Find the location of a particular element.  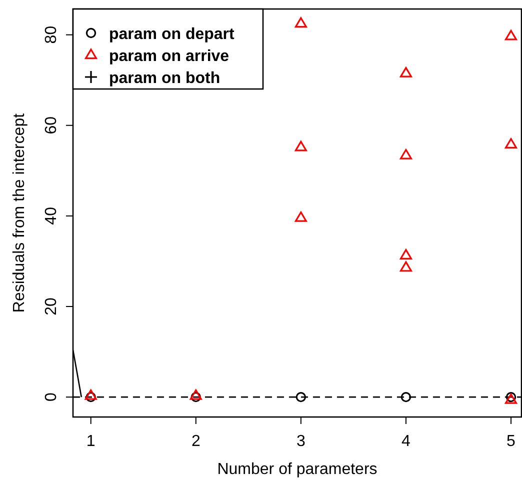

y-tick-label: 60 is located at coordinates (51, 125).